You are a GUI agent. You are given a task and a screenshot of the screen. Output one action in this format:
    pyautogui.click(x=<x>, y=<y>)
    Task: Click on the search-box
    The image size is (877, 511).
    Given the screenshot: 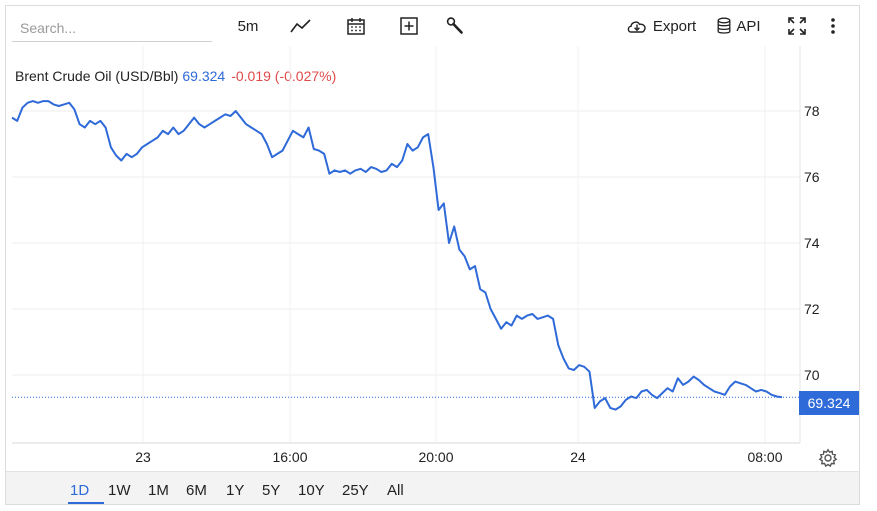 What is the action you would take?
    pyautogui.click(x=112, y=28)
    